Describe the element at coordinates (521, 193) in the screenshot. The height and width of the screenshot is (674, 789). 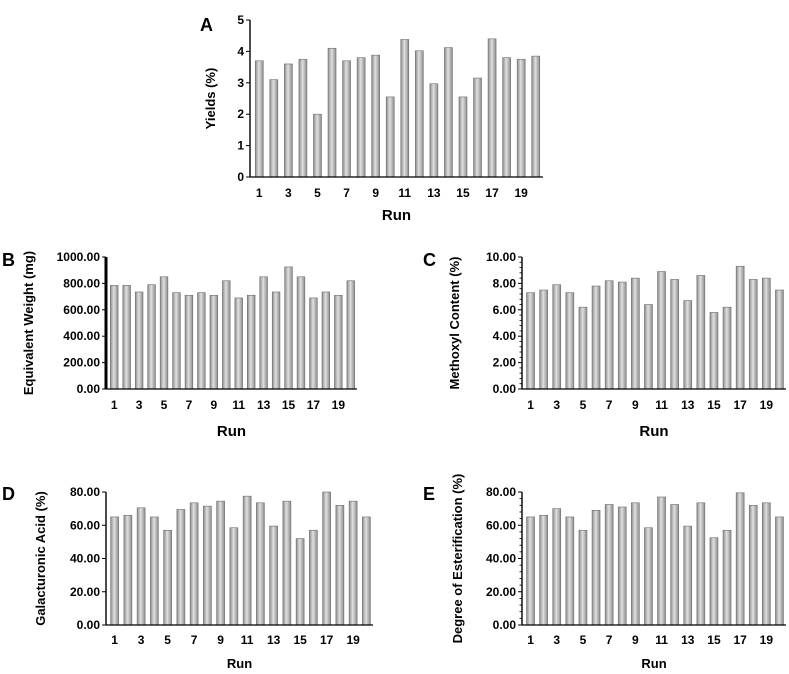
I see `x-tick-label: 19` at that location.